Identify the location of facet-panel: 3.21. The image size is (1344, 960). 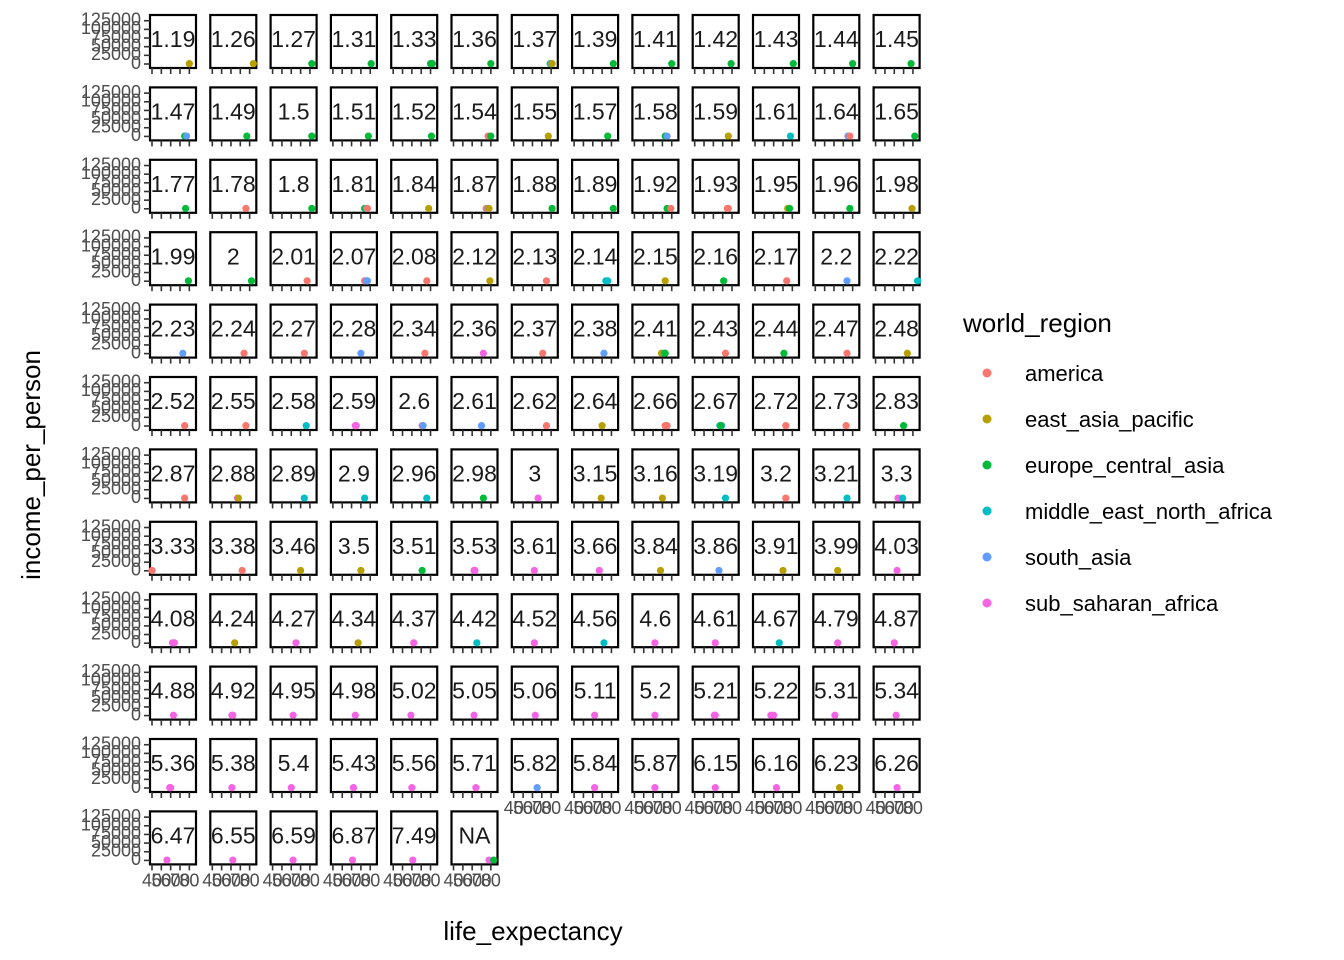
(836, 478).